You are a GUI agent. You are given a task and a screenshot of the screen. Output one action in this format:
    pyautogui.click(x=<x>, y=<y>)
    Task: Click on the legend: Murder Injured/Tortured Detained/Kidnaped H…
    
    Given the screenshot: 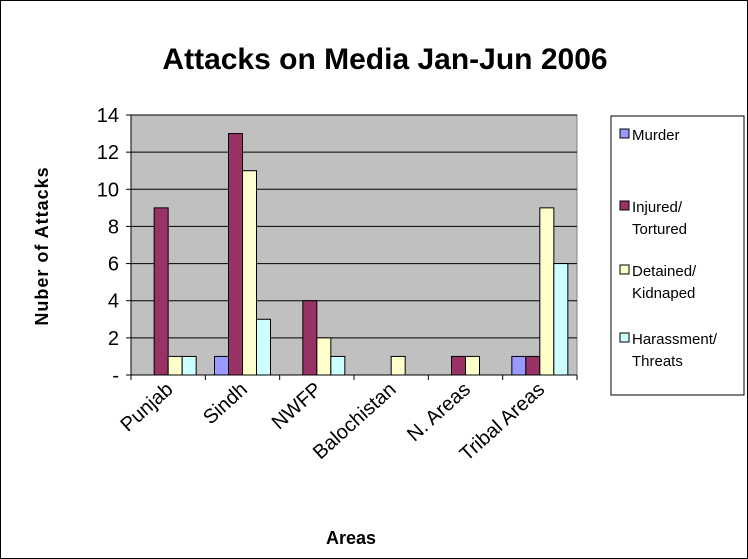 What is the action you would take?
    pyautogui.click(x=677, y=255)
    